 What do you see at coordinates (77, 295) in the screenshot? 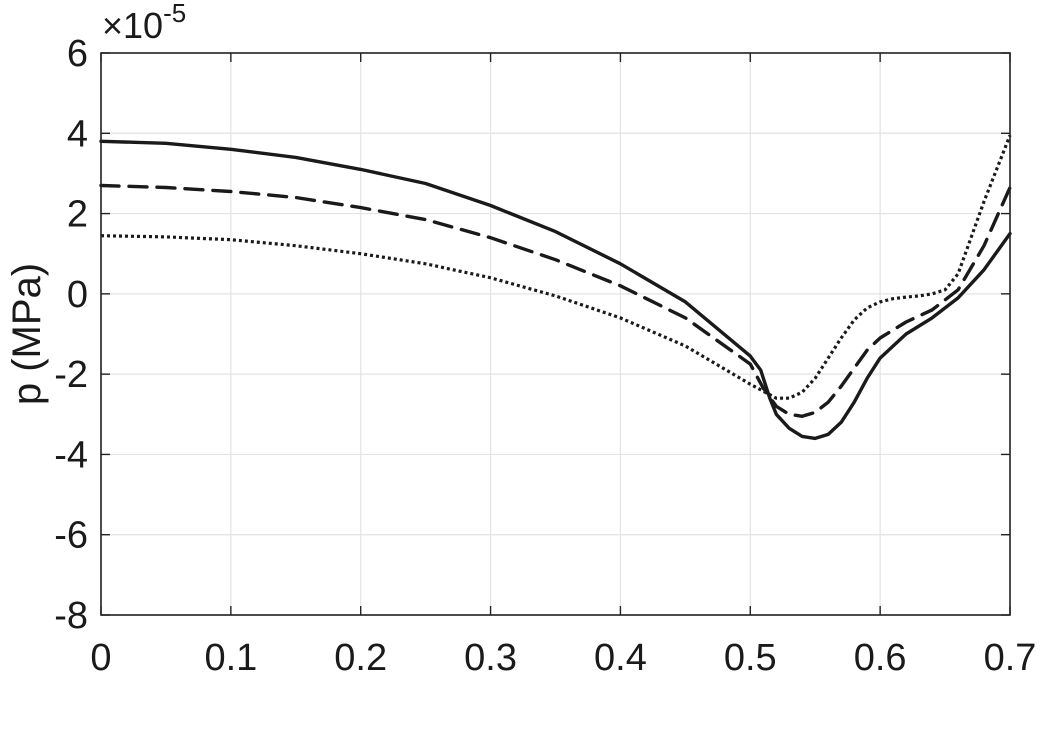
I see `y-tick-label: 0` at bounding box center [77, 295].